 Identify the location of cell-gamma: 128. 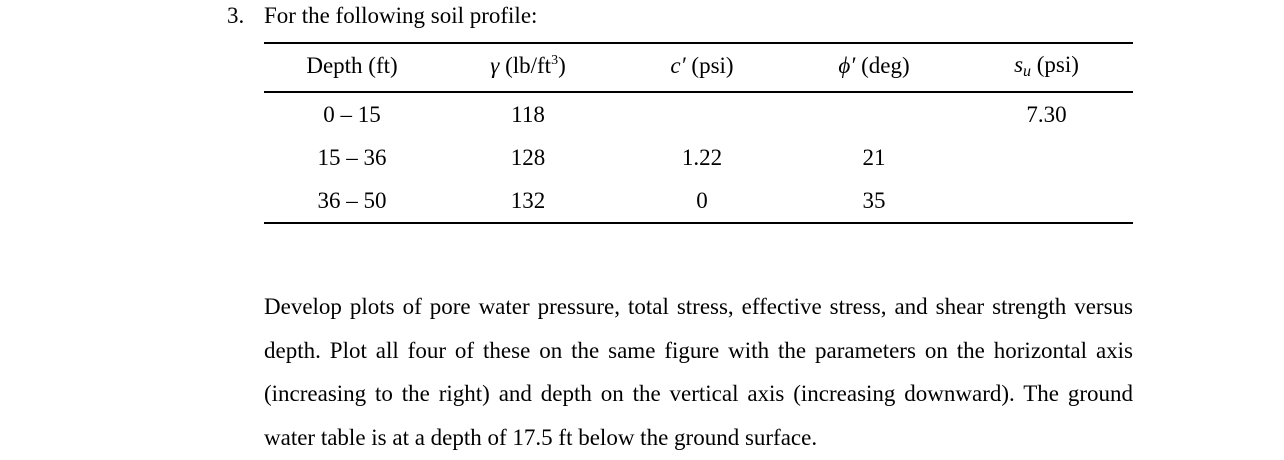
(528, 157).